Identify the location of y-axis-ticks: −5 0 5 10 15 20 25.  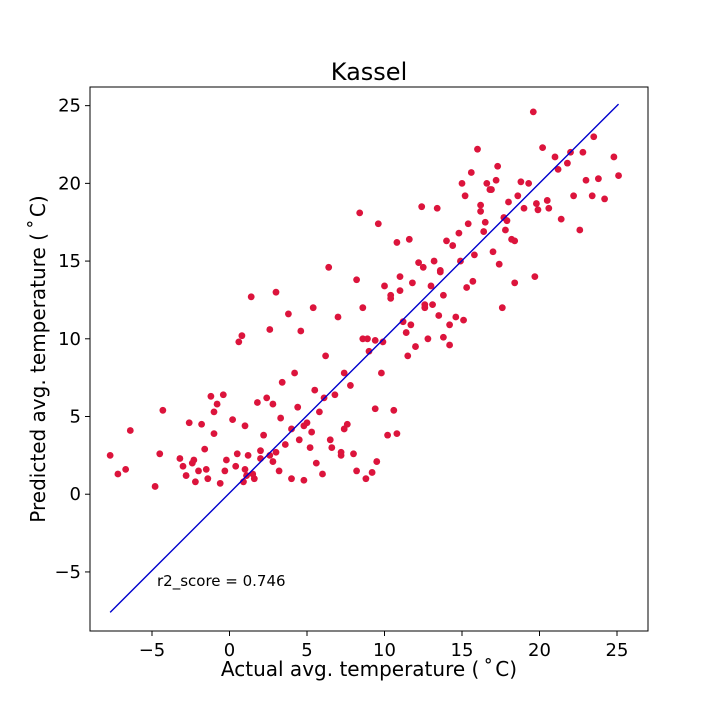
(72, 339).